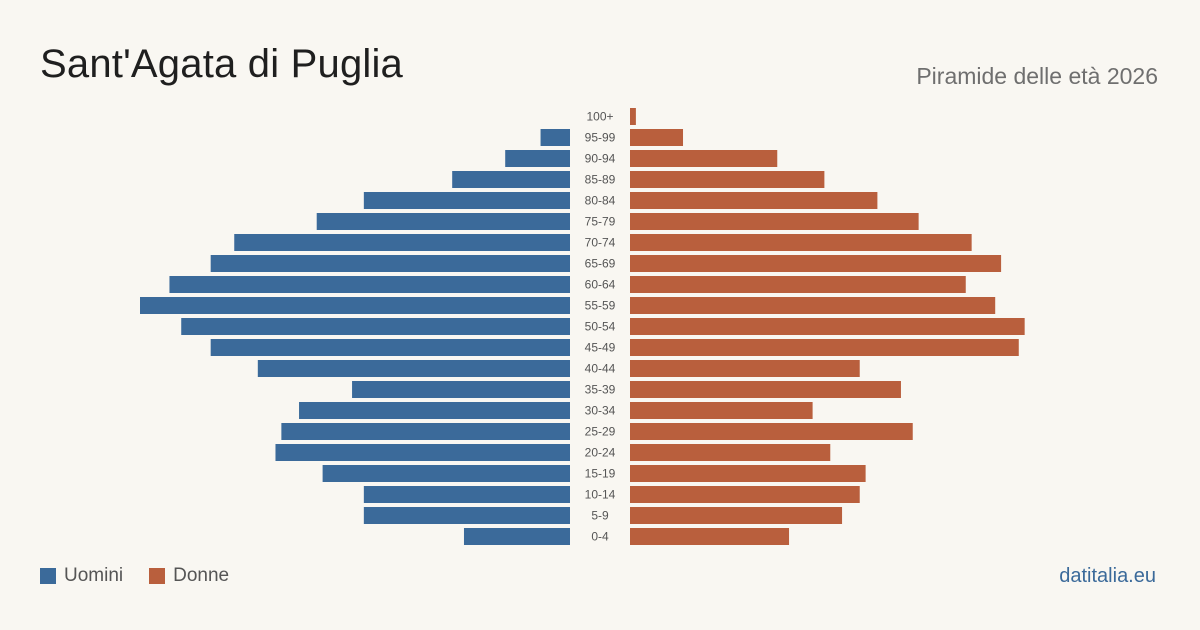 The image size is (1200, 630). Describe the element at coordinates (600, 201) in the screenshot. I see `age-label-80-84: 80-84` at that location.